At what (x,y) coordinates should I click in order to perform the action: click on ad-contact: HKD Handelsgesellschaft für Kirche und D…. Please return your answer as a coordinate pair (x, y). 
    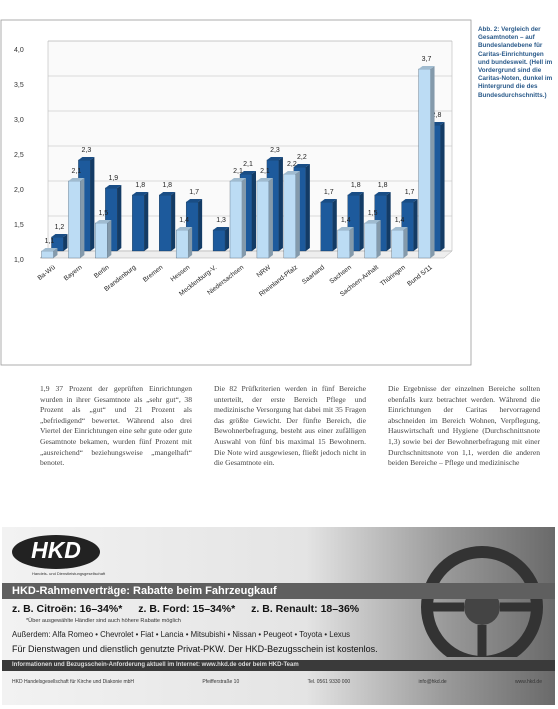
    Looking at the image, I should click on (73, 682).